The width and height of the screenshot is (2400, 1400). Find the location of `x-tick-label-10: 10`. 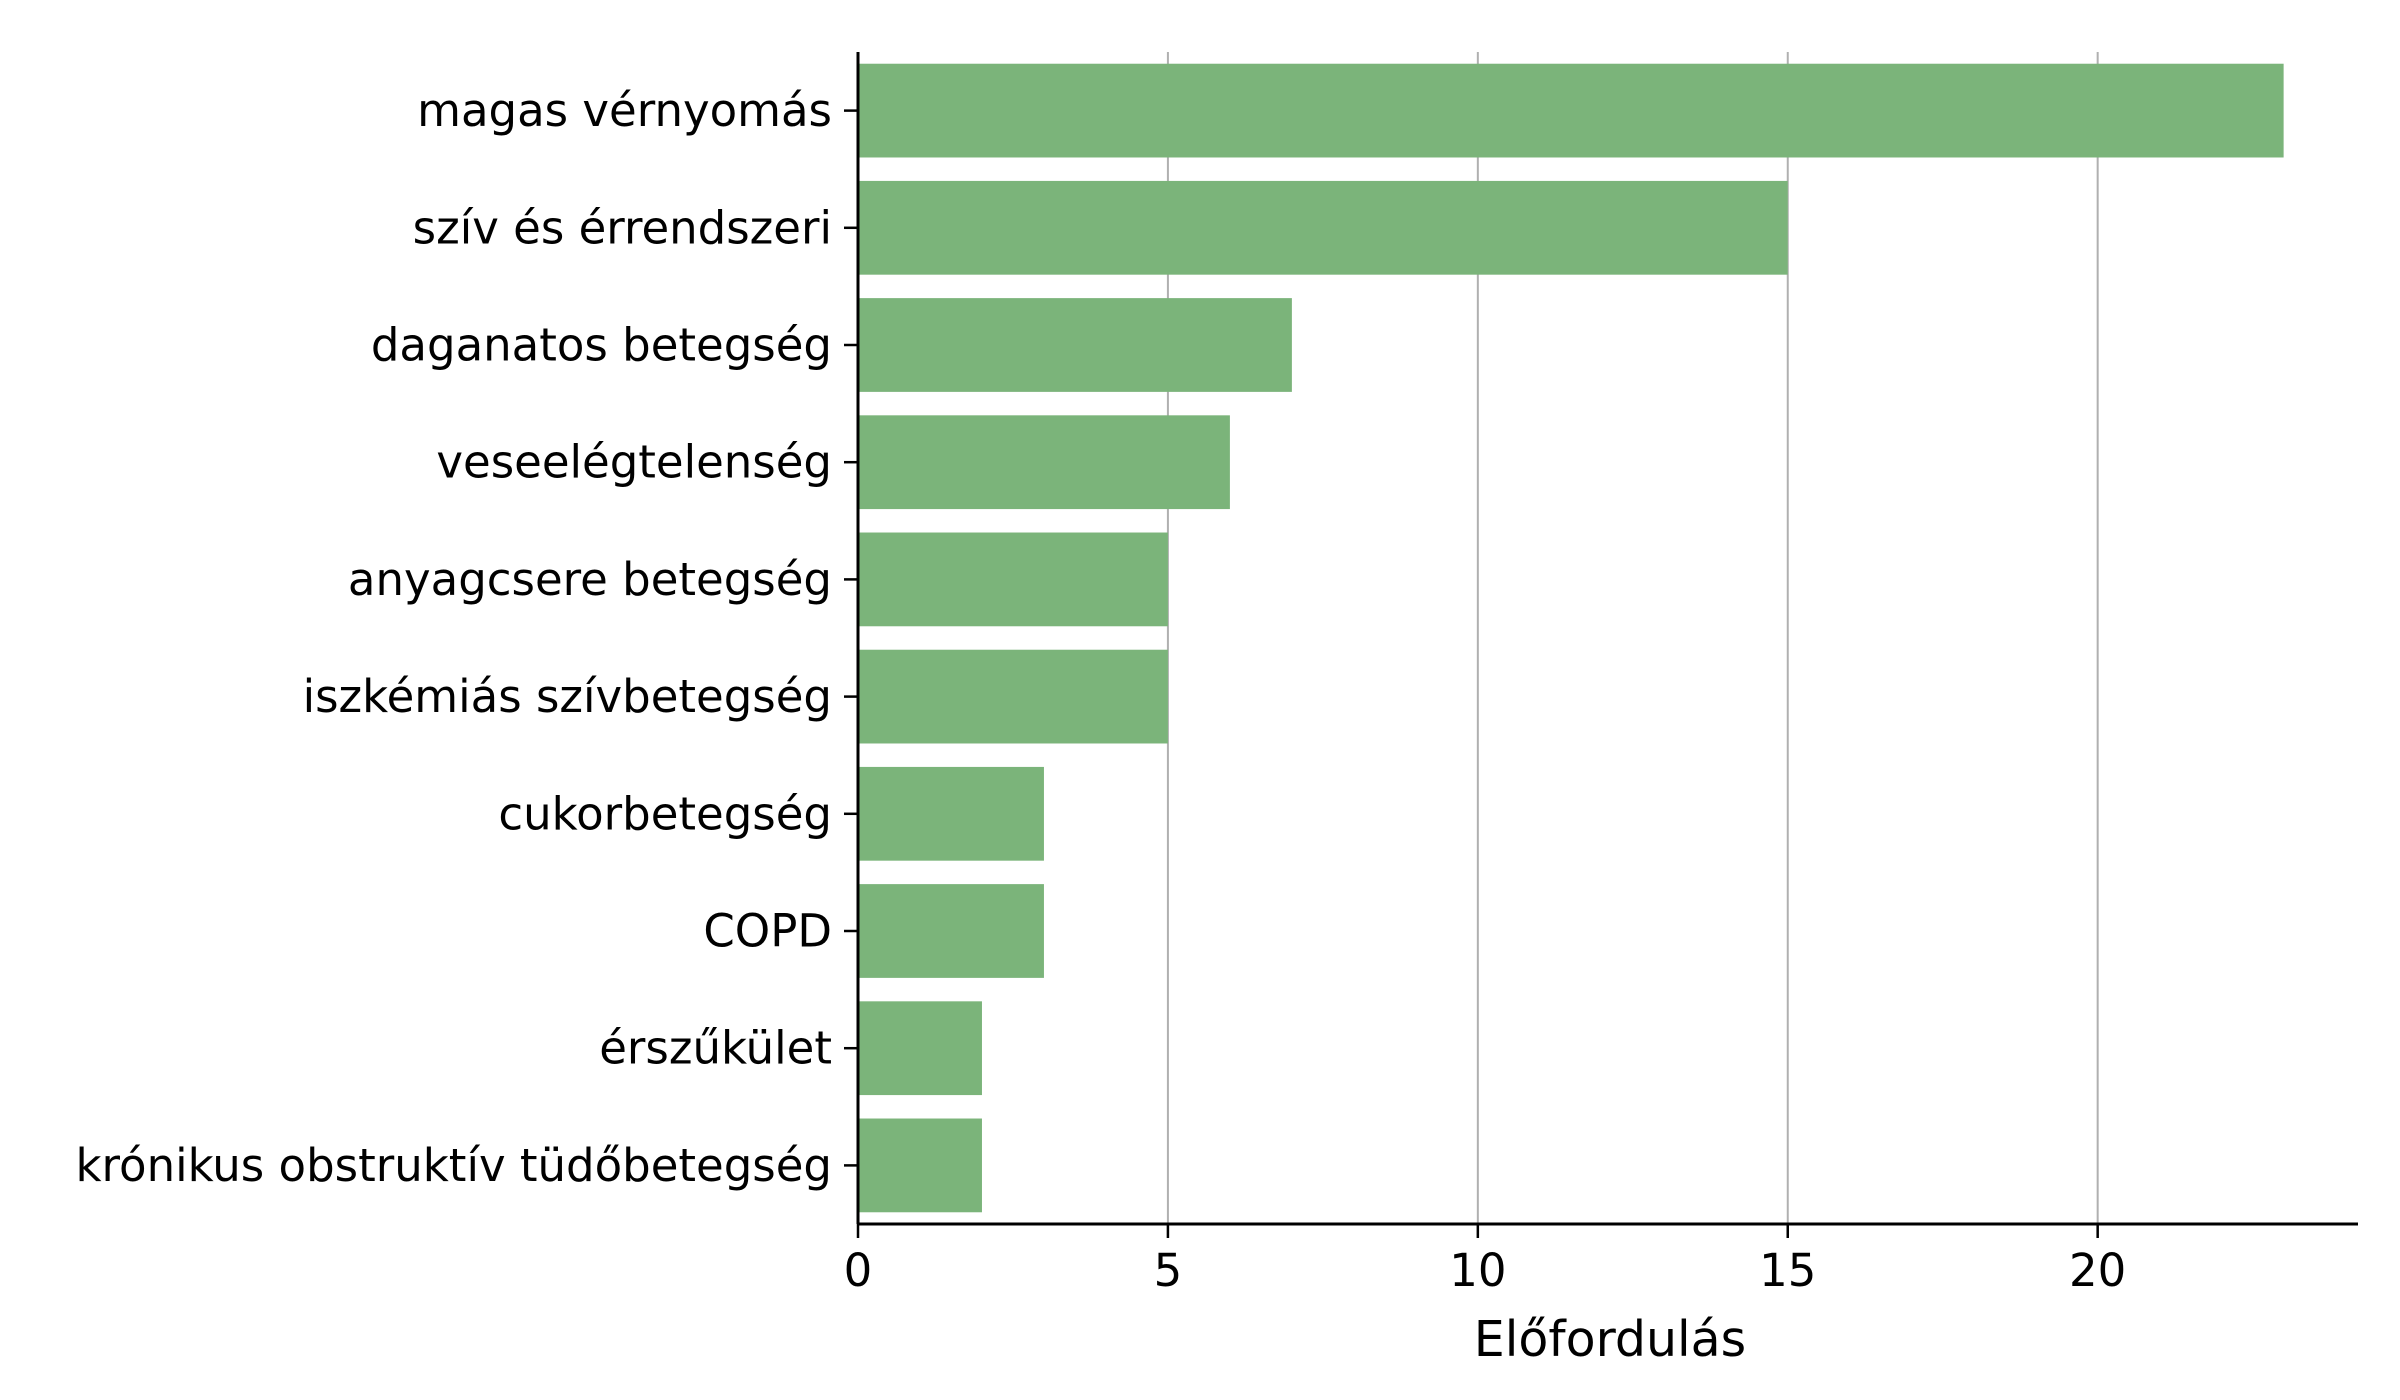

x-tick-label-10: 10 is located at coordinates (1477, 1270).